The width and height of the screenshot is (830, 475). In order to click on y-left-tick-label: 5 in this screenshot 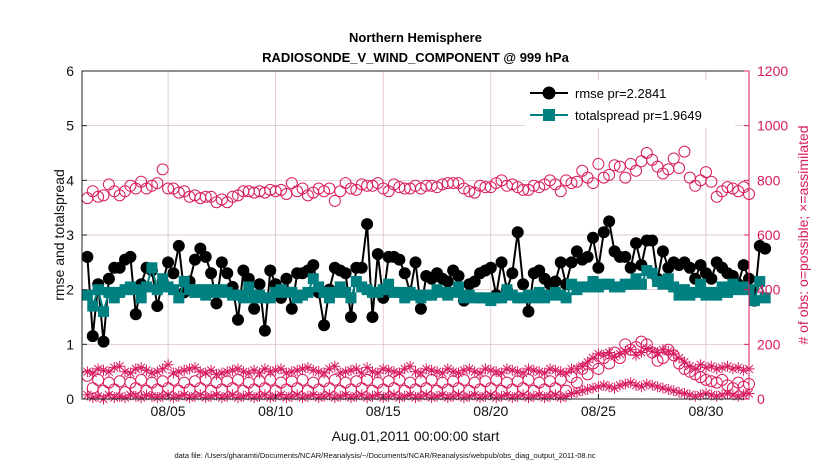, I will do `click(70, 126)`.